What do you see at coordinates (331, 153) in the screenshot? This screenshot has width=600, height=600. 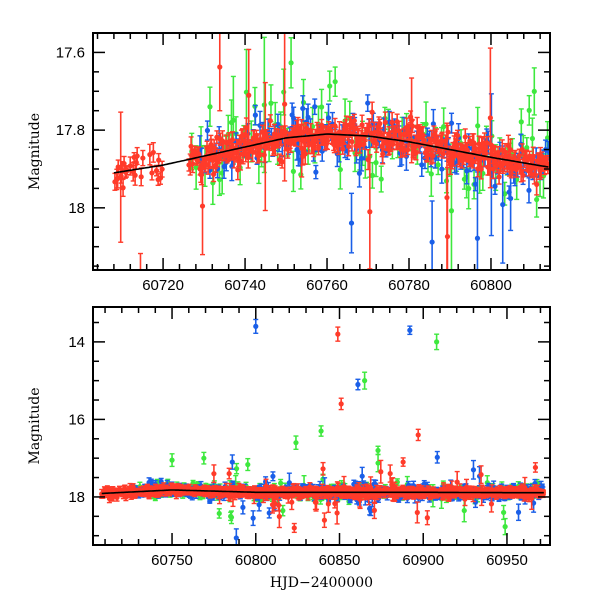 I see `fit-line` at bounding box center [331, 153].